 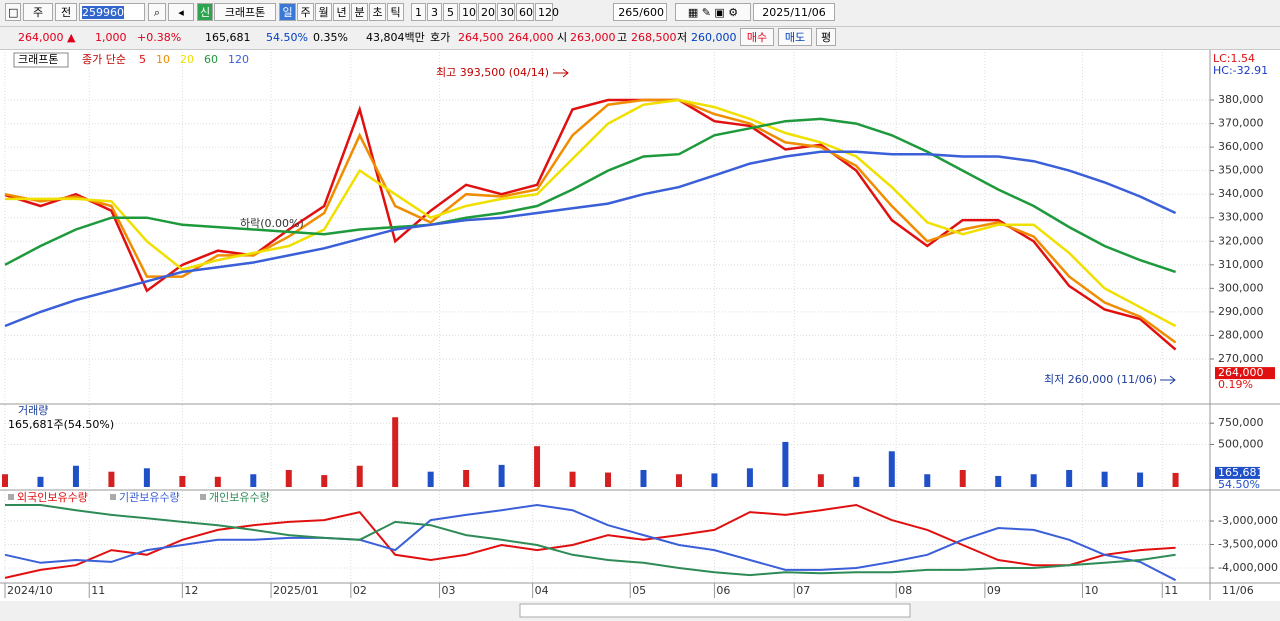 I want to click on ask: 264,500, so click(x=481, y=37).